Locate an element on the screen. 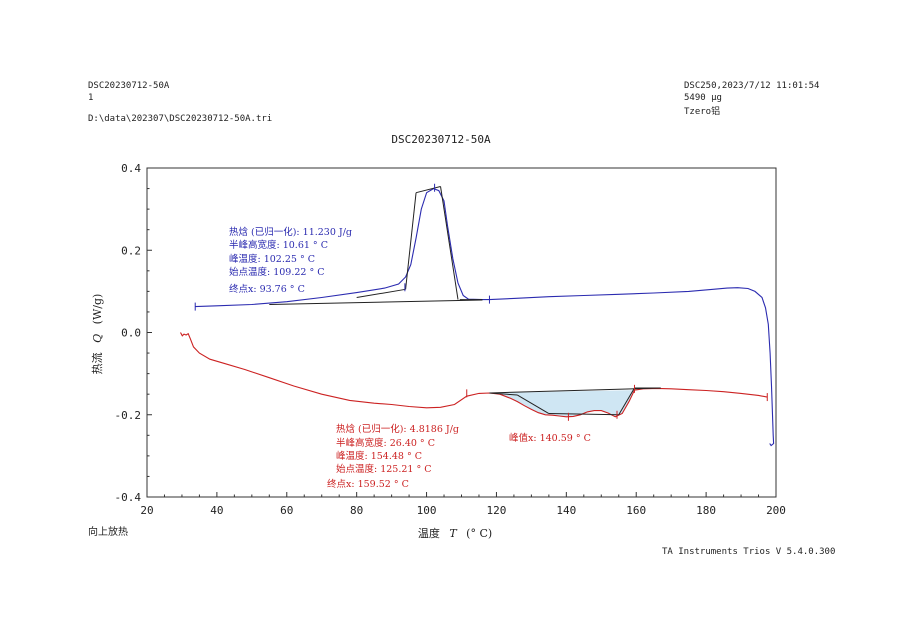 The image size is (900, 635). y-axis-label: 热流 Q (W/g) is located at coordinates (97, 334).